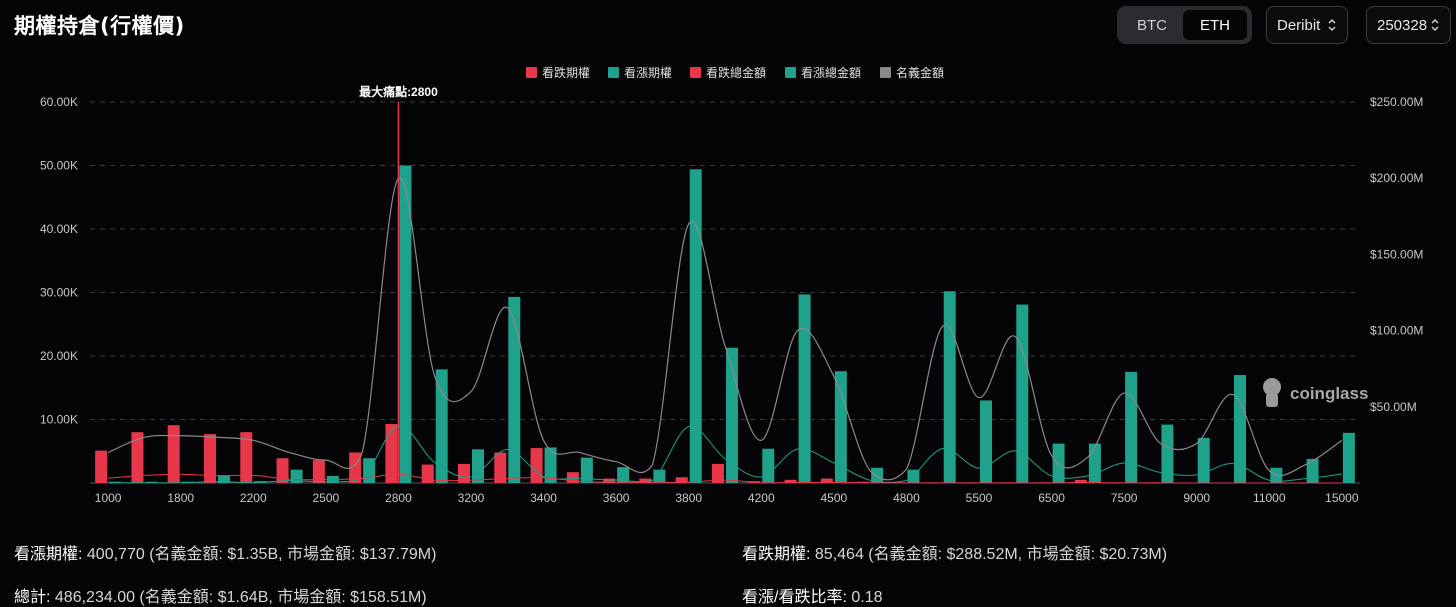  I want to click on calls-summary-value: 400,770 (名義金額: $1.35B, 市場金額: $137.79M), so click(261, 554).